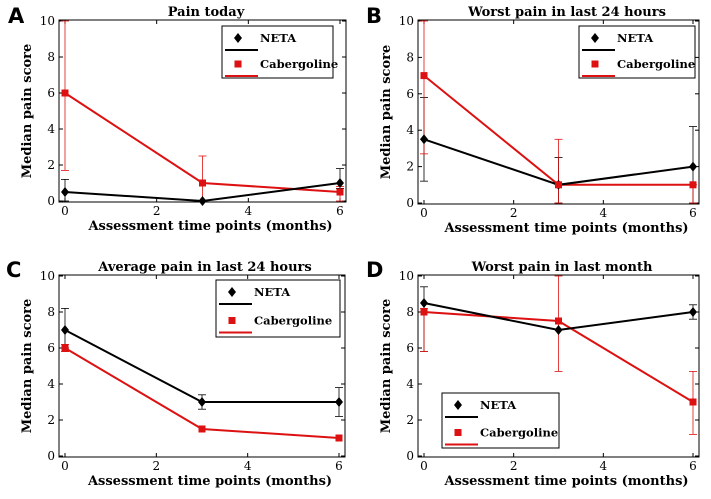 The width and height of the screenshot is (711, 499). What do you see at coordinates (201, 366) in the screenshot?
I see `series-line-neta` at bounding box center [201, 366].